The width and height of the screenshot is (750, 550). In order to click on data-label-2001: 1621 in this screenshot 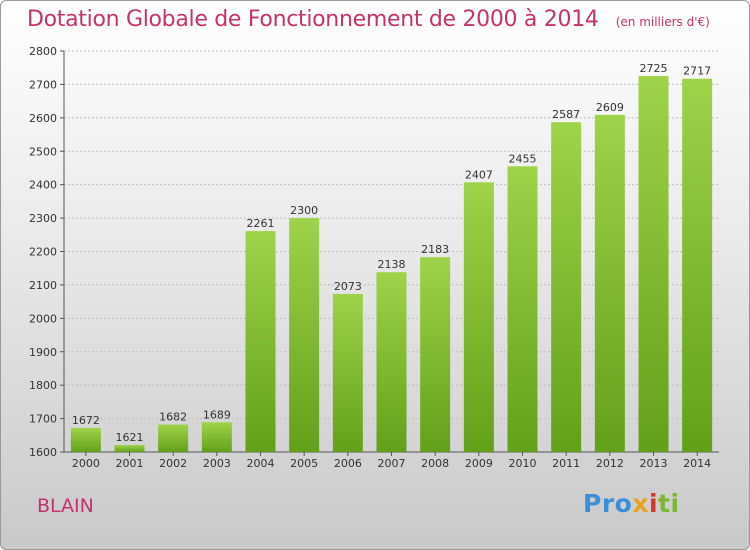, I will do `click(130, 437)`.